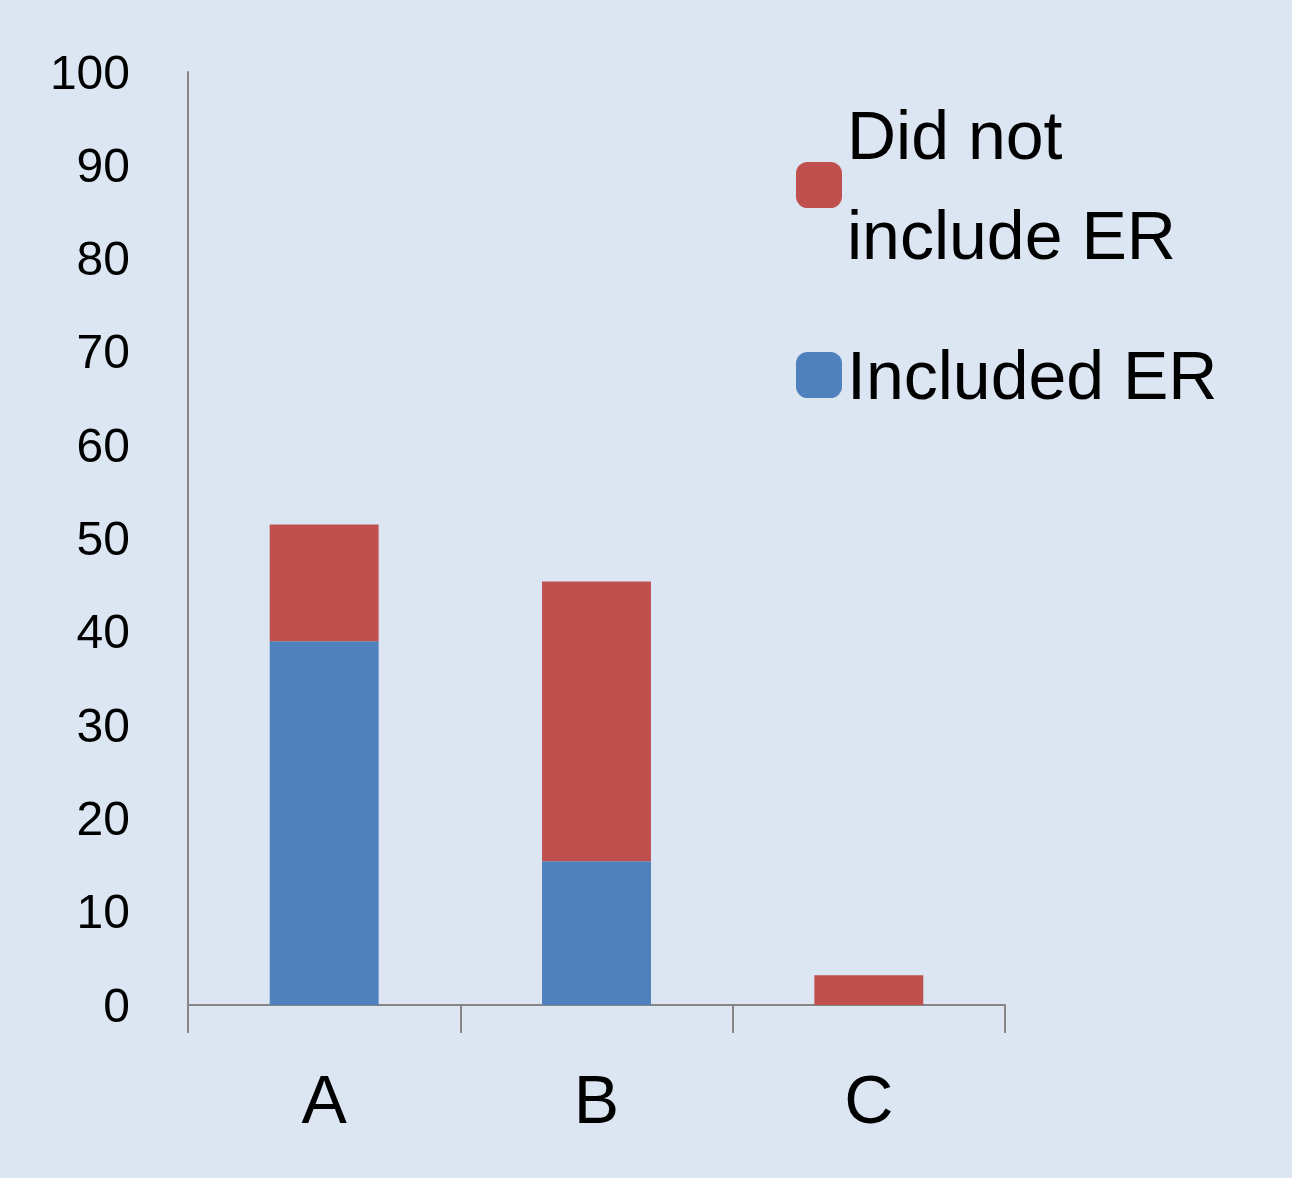 This screenshot has width=1292, height=1178. What do you see at coordinates (103, 818) in the screenshot?
I see `y-tick-label: 20` at bounding box center [103, 818].